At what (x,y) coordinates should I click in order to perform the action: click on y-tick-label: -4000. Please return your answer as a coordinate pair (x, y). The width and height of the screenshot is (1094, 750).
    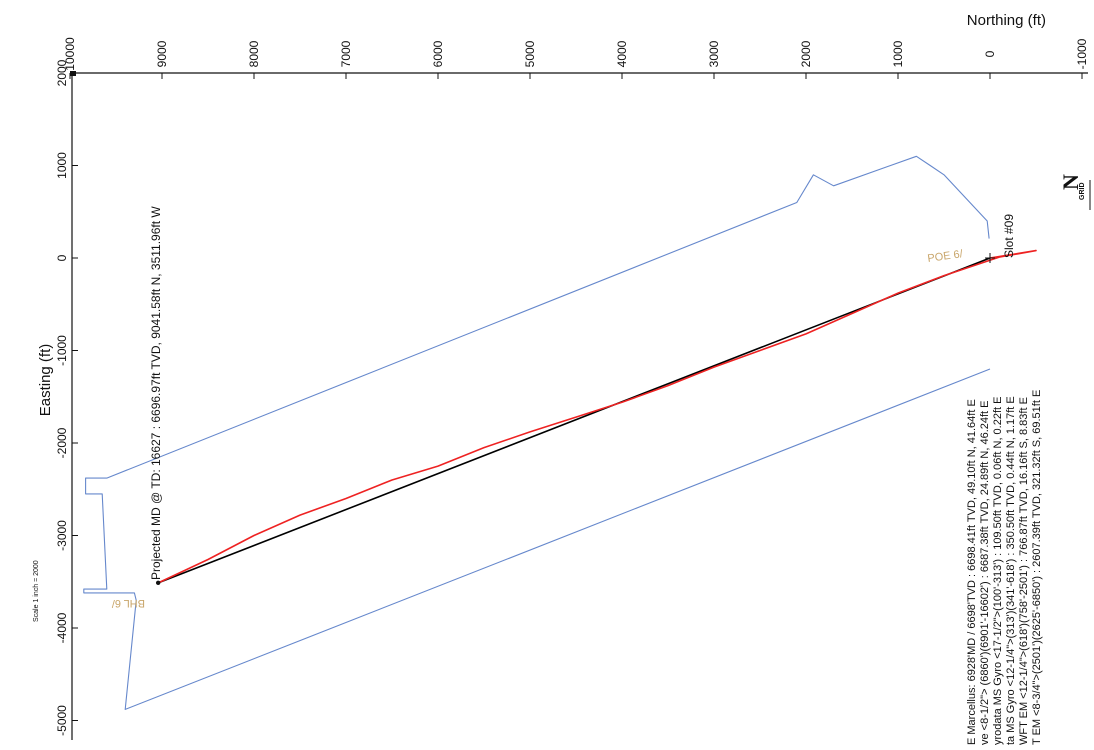
    Looking at the image, I should click on (62, 627).